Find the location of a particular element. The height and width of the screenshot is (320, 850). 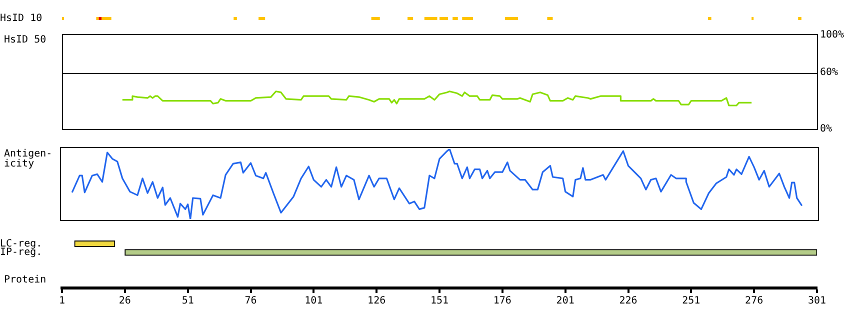

x-tick-label: 126 is located at coordinates (377, 301).